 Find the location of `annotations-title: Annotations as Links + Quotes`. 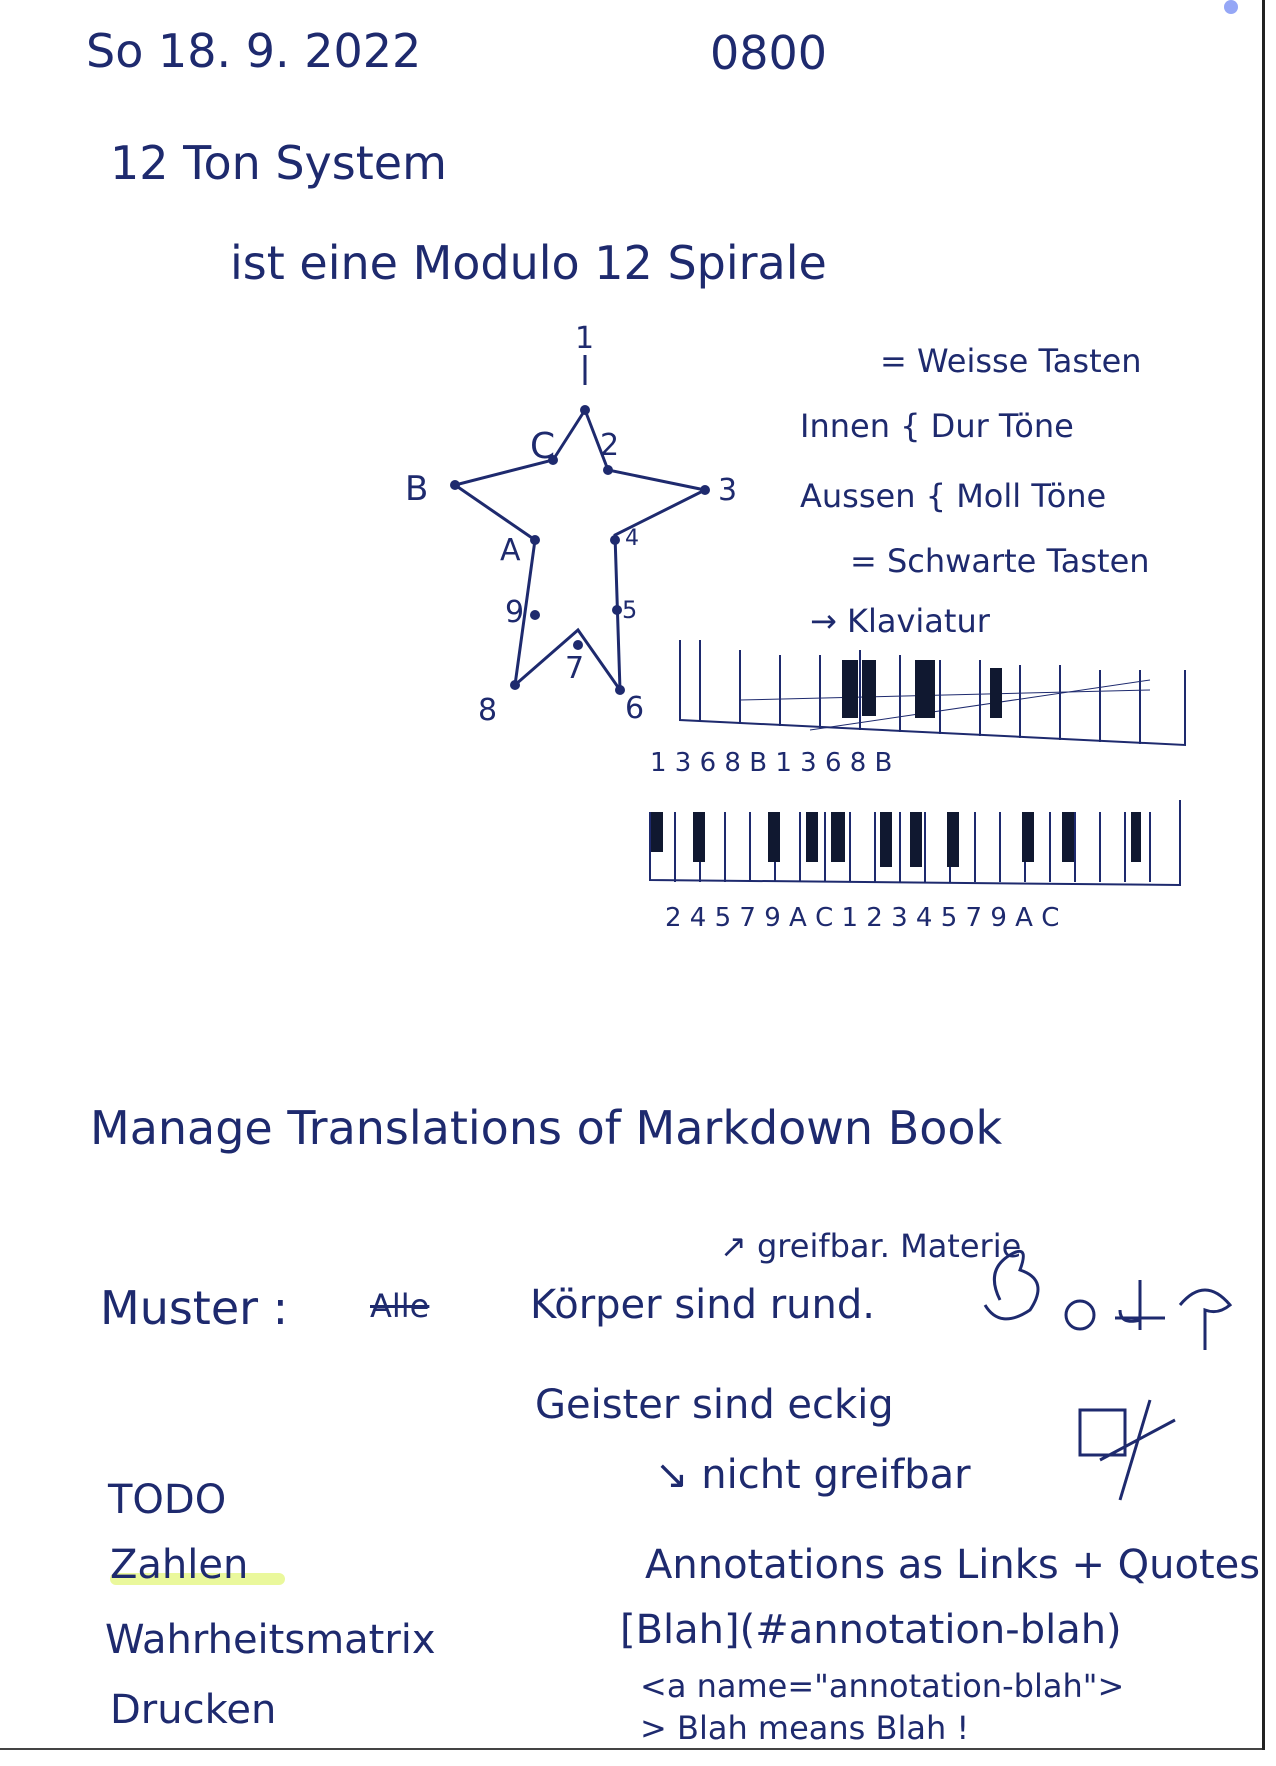

annotations-title: Annotations as Links + Quotes is located at coordinates (953, 1565).